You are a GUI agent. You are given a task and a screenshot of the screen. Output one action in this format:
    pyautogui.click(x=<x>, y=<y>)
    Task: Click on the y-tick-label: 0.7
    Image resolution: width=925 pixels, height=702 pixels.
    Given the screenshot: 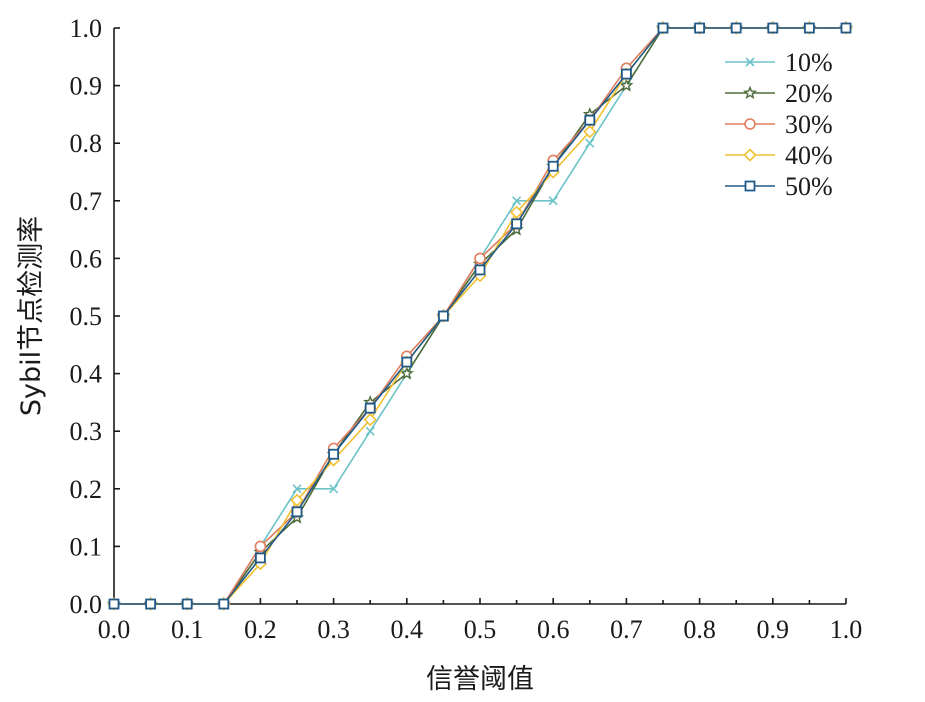 What is the action you would take?
    pyautogui.click(x=86, y=201)
    